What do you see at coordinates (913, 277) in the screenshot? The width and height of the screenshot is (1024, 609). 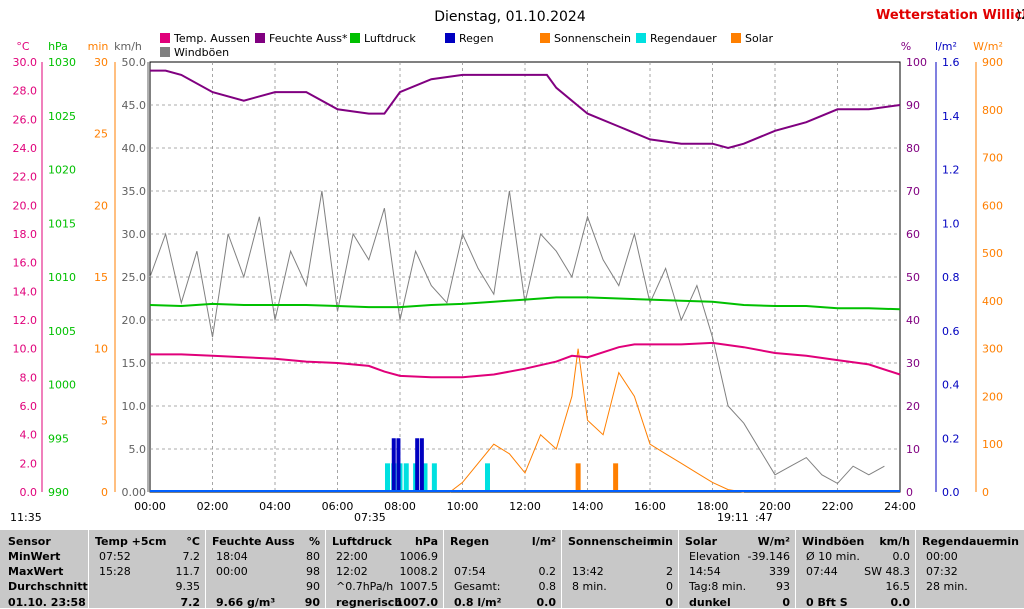 I see `humidity-axis-tick-label: 50` at bounding box center [913, 277].